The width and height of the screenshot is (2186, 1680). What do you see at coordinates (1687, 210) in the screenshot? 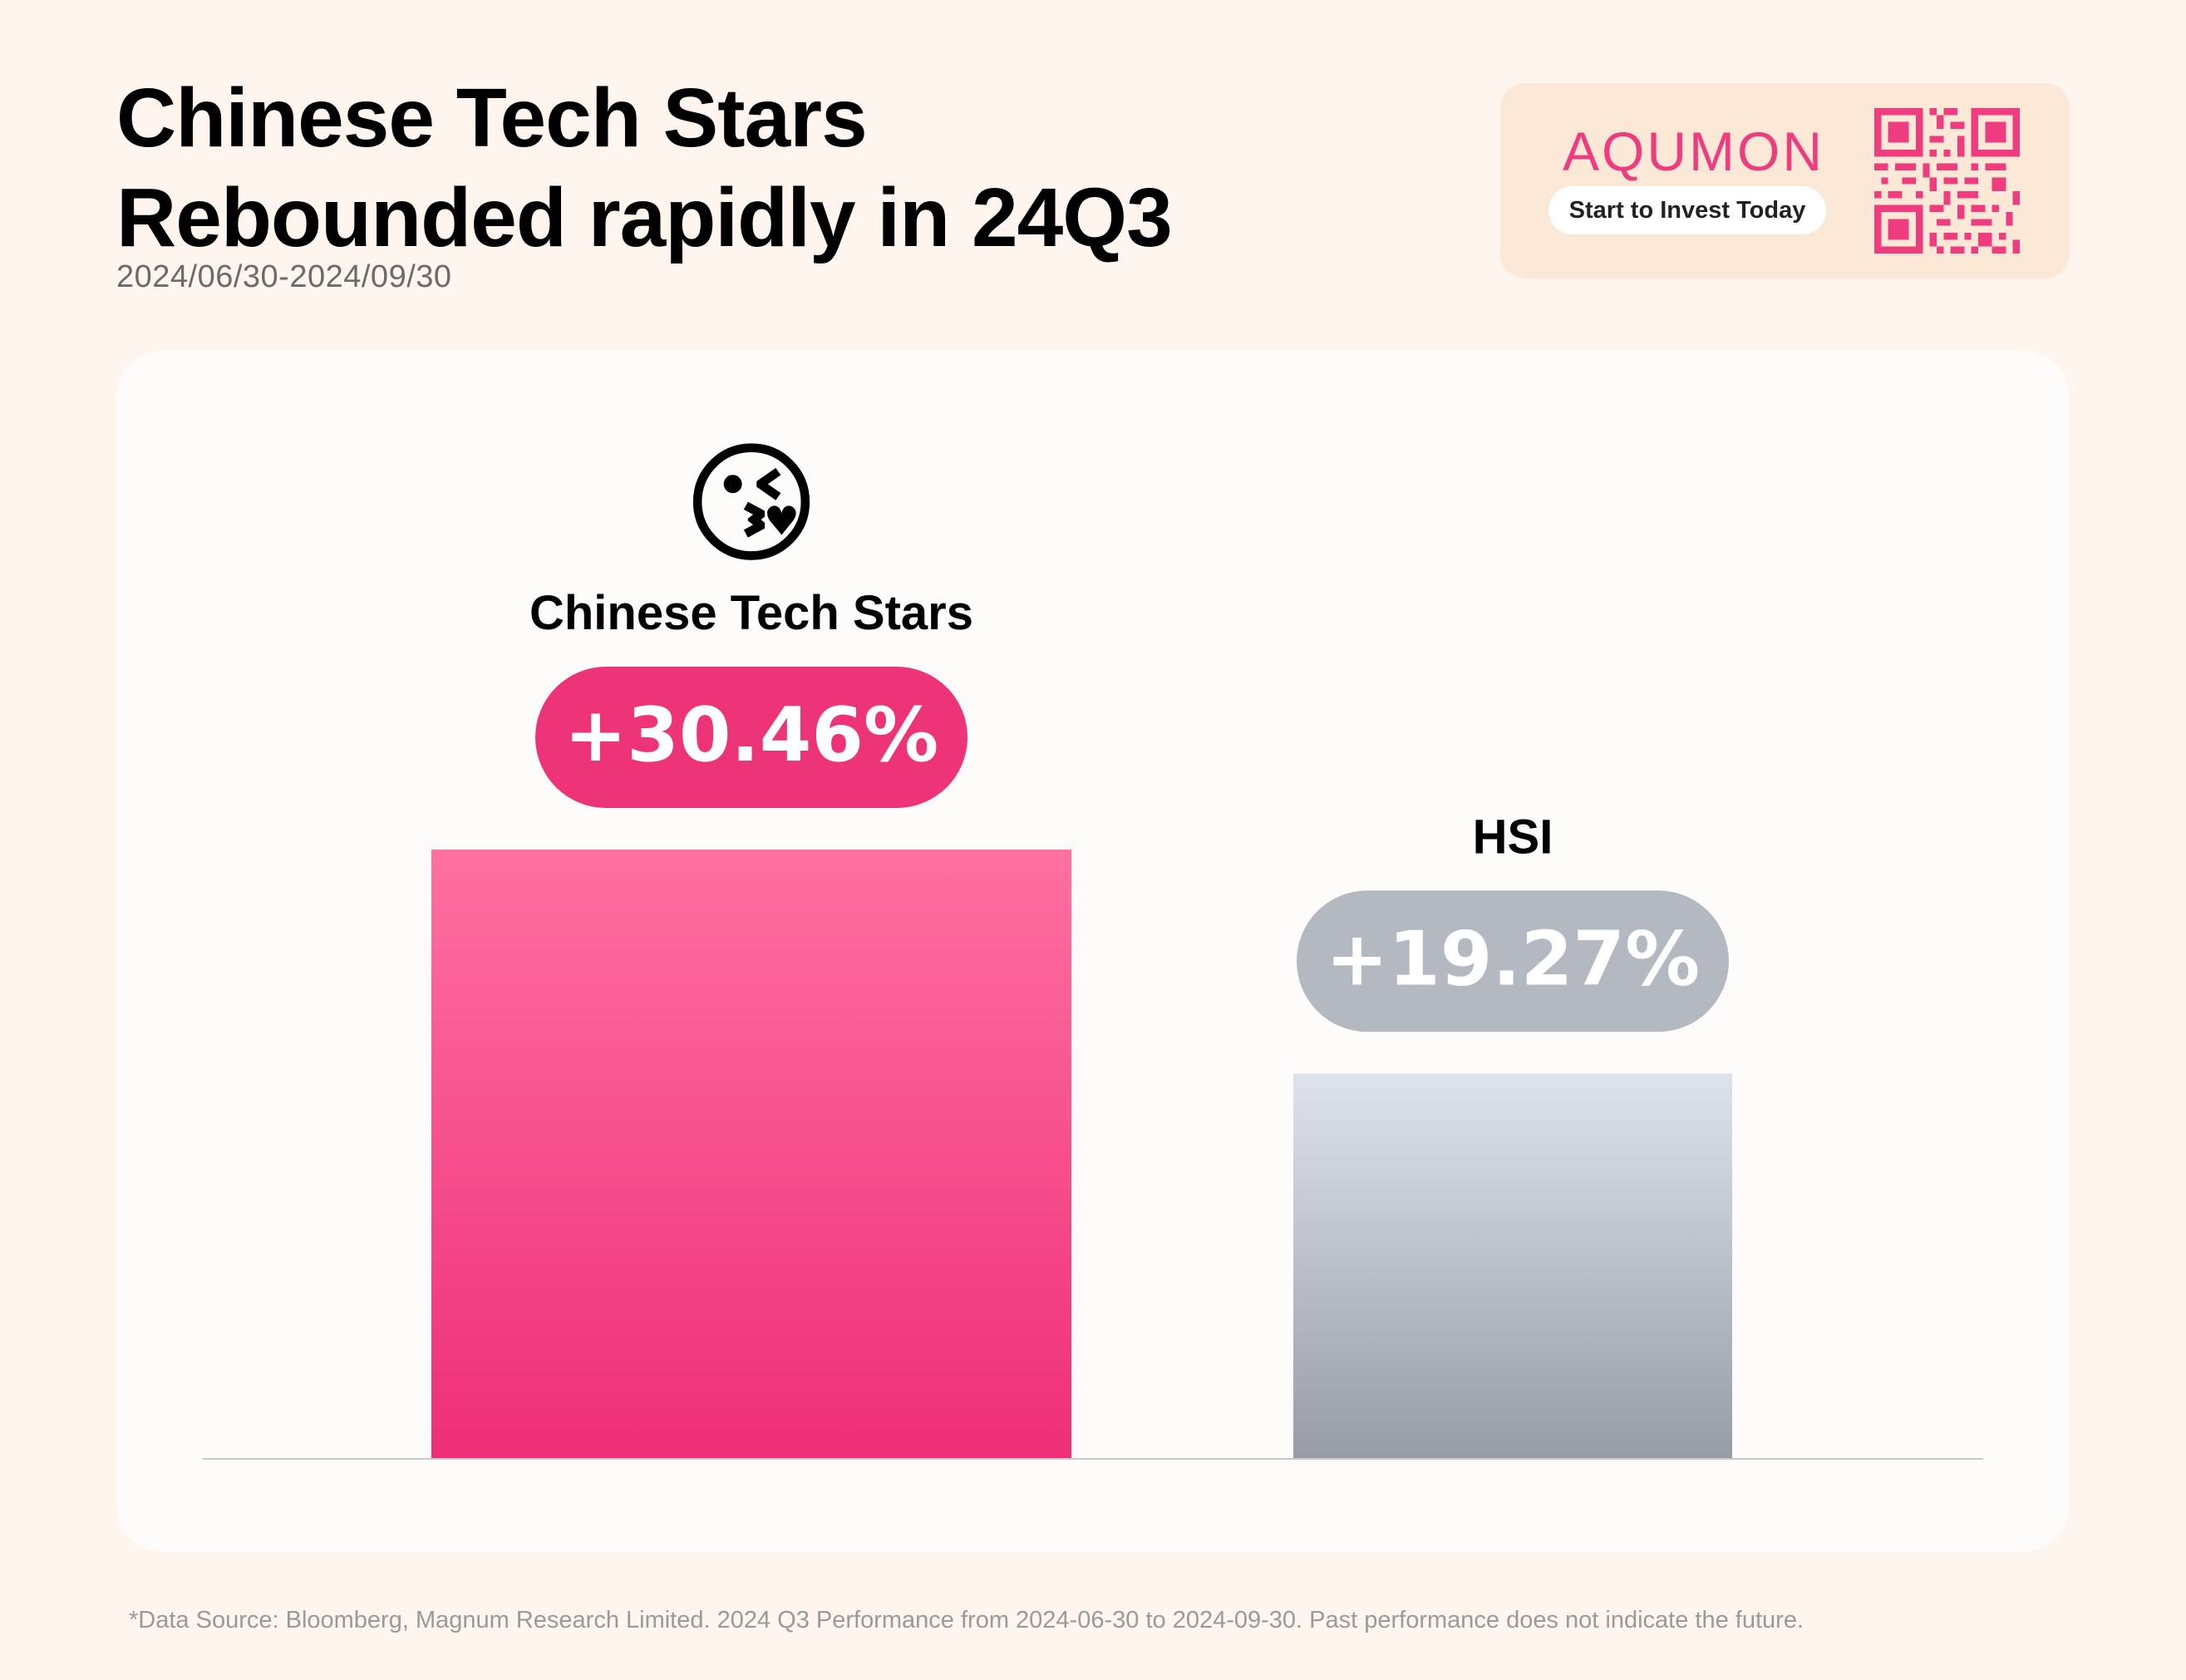
I see `start-investing-button: Start to Invest Today` at bounding box center [1687, 210].